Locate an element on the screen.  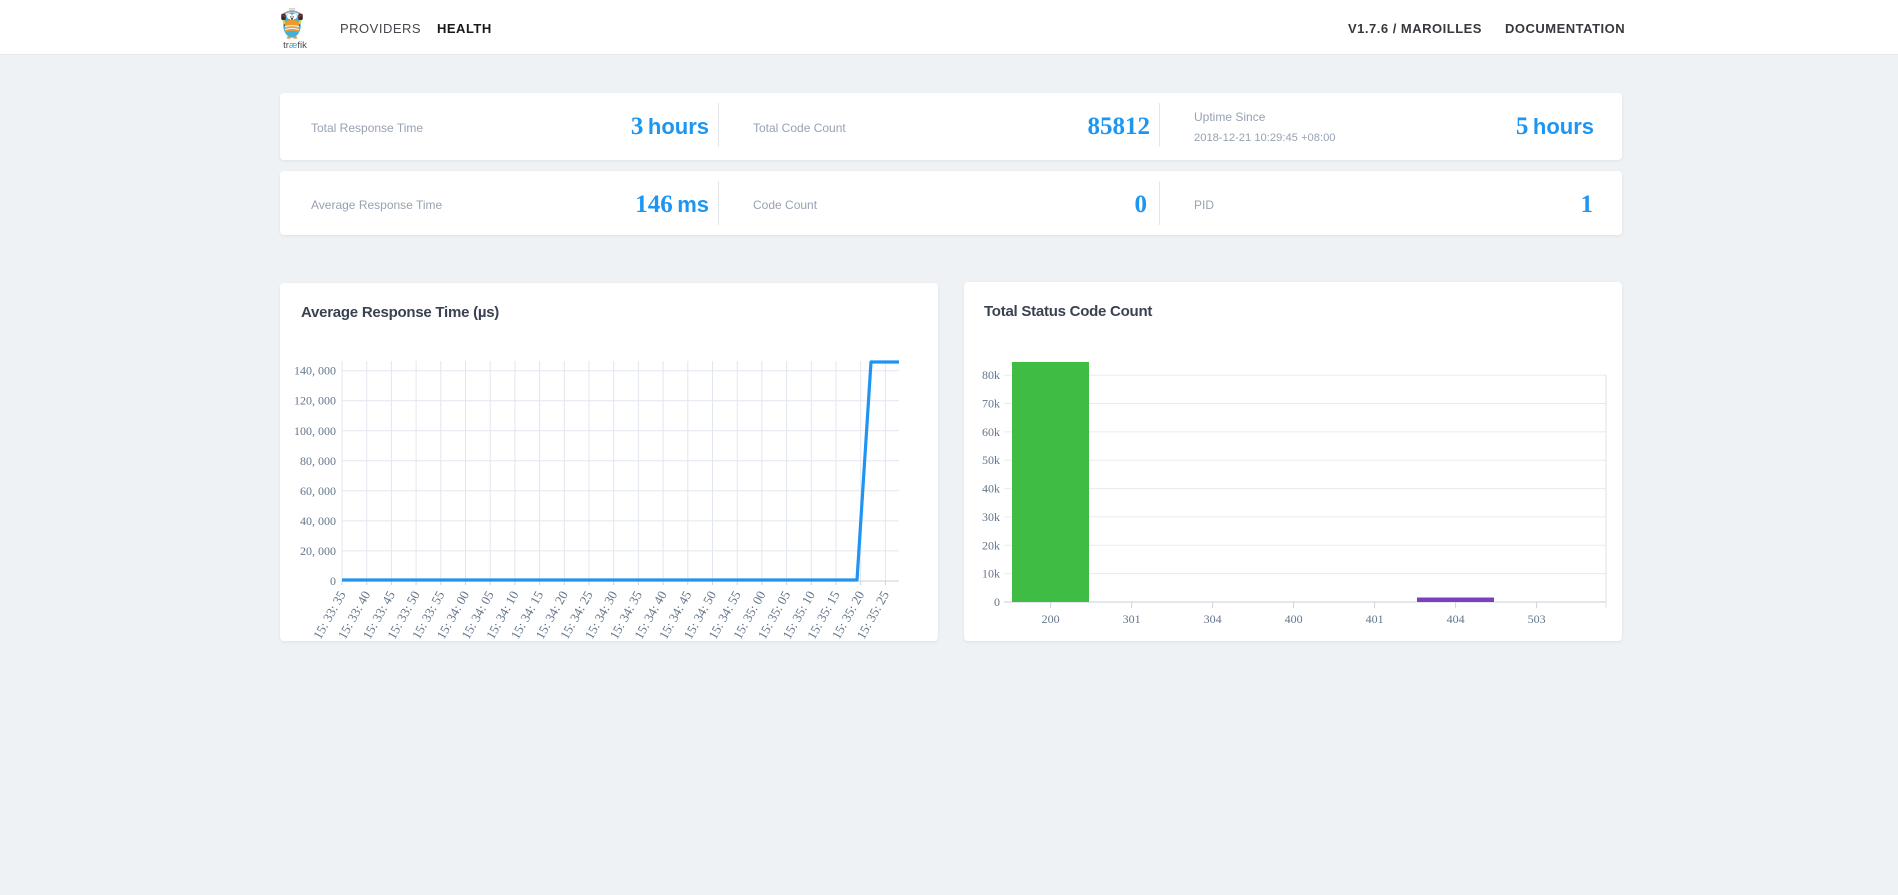
svg-text: 304 is located at coordinates (1213, 619).